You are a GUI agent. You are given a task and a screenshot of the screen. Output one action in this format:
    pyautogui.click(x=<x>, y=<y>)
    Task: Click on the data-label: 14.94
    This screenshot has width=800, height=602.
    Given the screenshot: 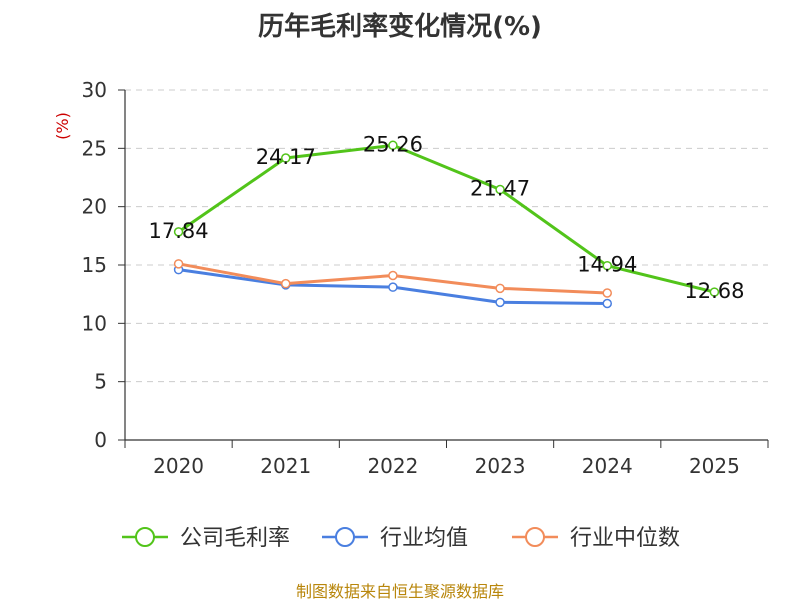 What is the action you would take?
    pyautogui.click(x=607, y=265)
    